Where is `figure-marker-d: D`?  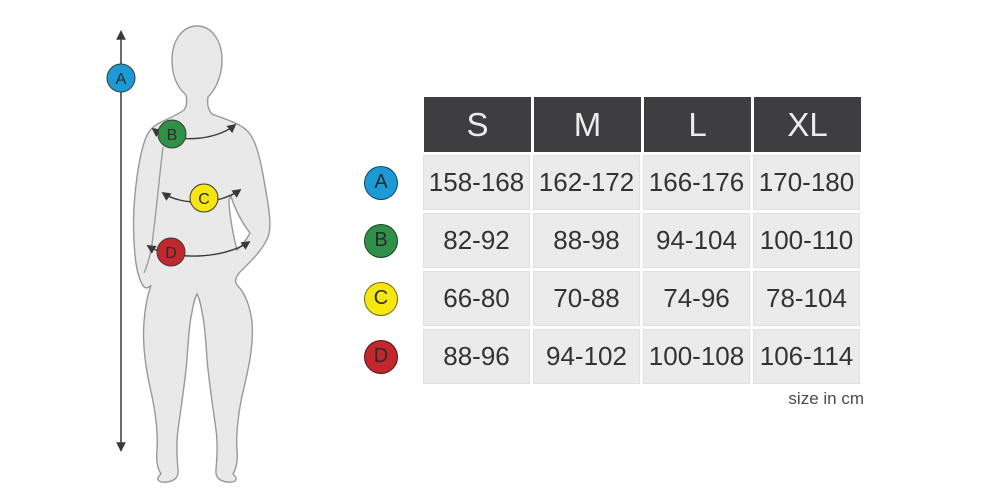
figure-marker-d: D is located at coordinates (171, 252).